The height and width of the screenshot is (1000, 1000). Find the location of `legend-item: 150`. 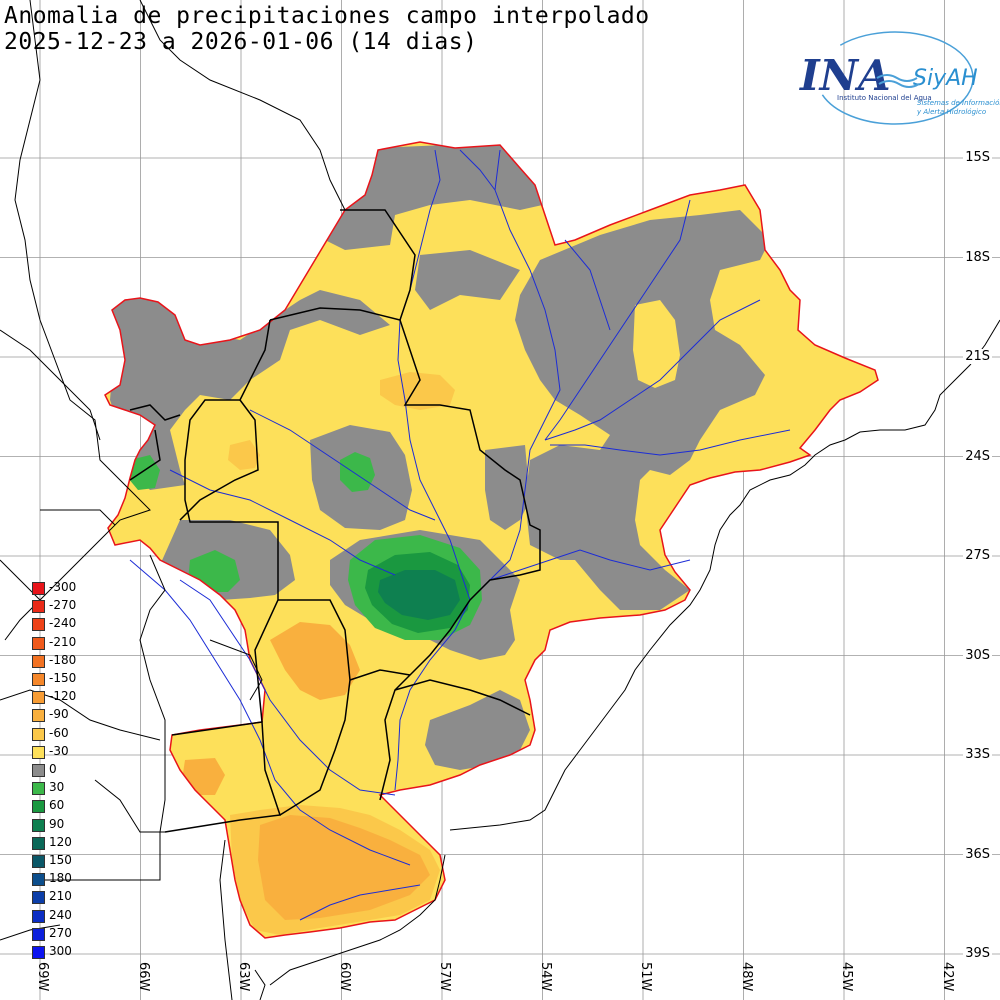

legend-item: 150 is located at coordinates (62, 862).